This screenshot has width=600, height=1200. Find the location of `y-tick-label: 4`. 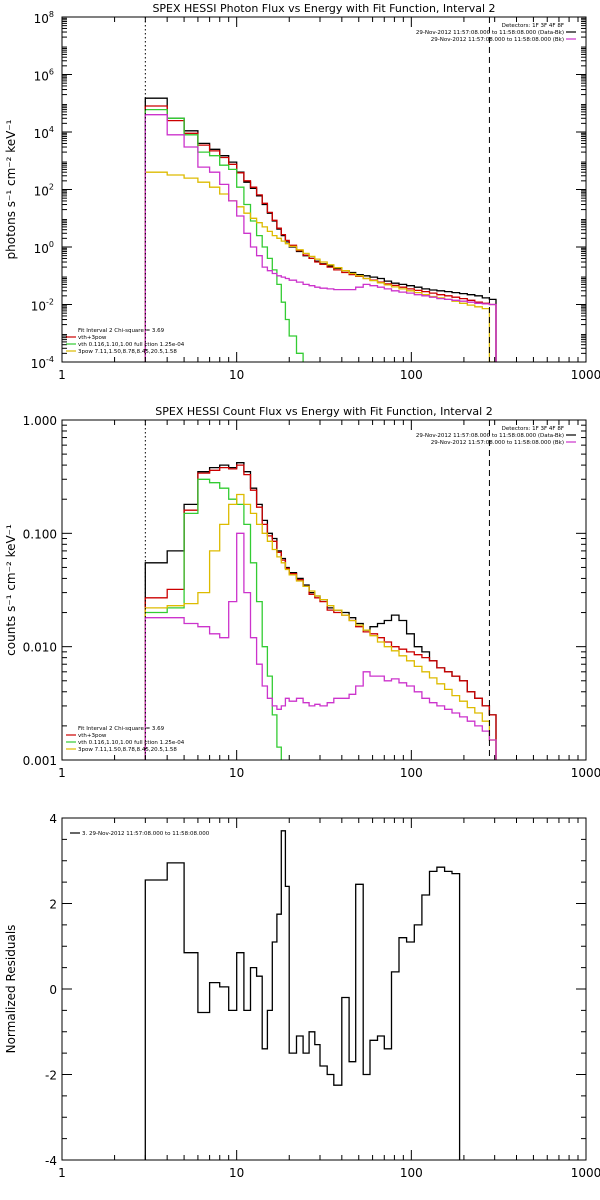

y-tick-label: 4 is located at coordinates (53, 819).